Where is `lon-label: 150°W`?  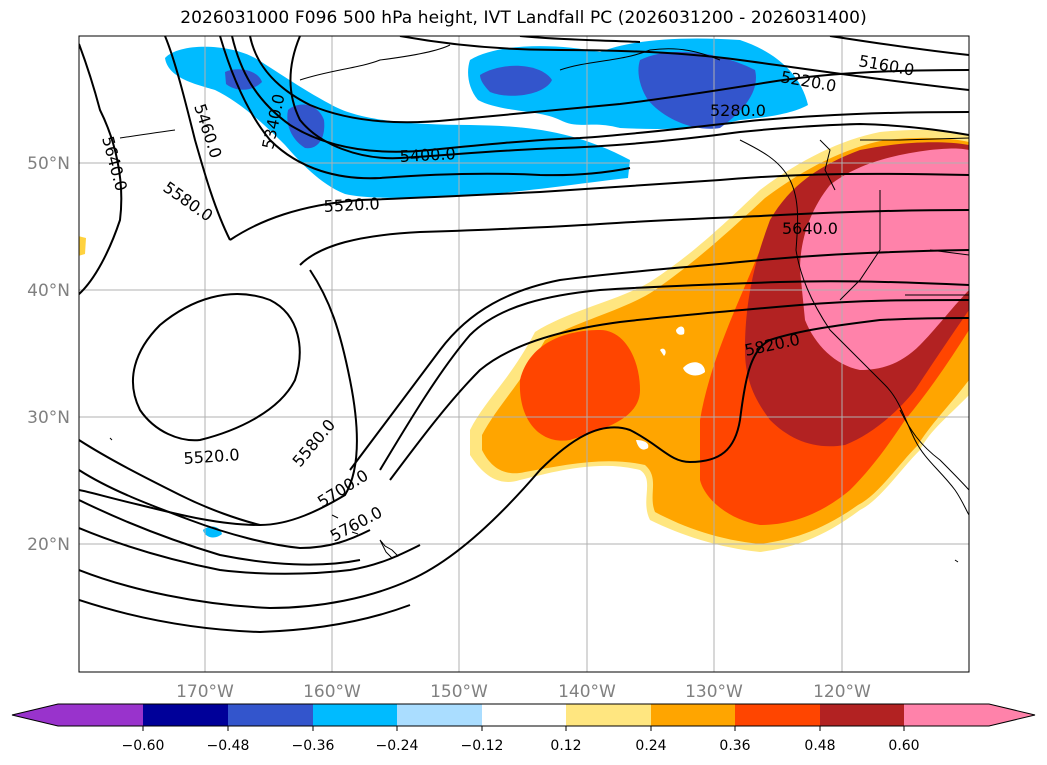 lon-label: 150°W is located at coordinates (459, 692).